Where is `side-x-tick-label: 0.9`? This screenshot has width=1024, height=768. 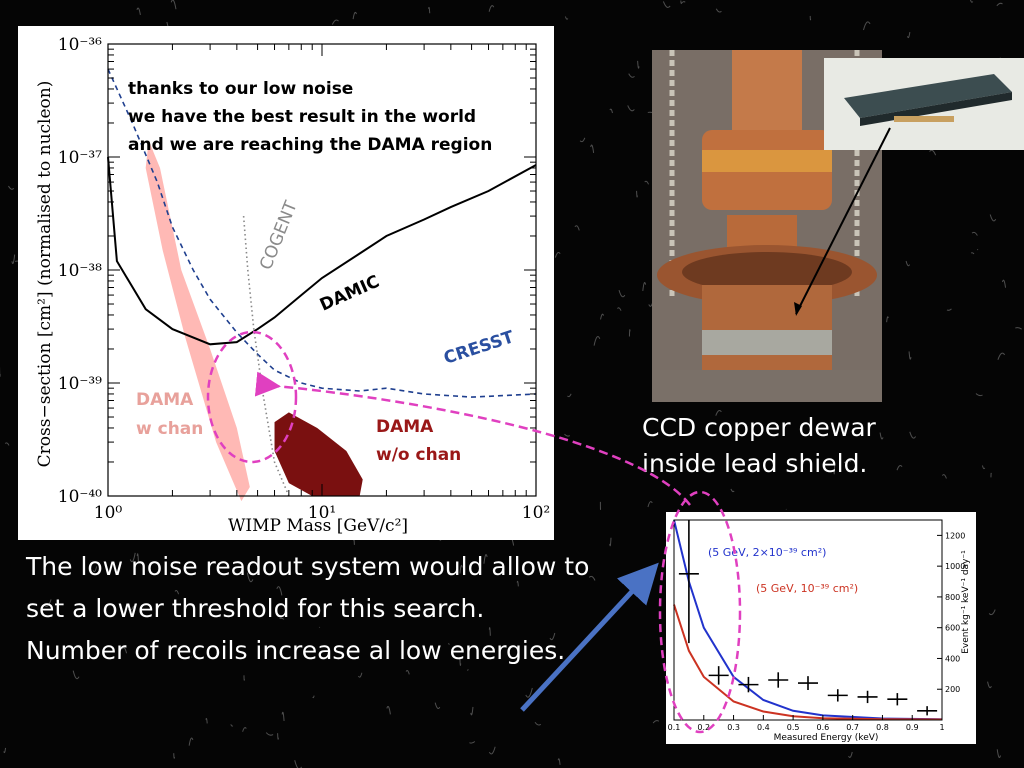 side-x-tick-label: 0.9 is located at coordinates (912, 727).